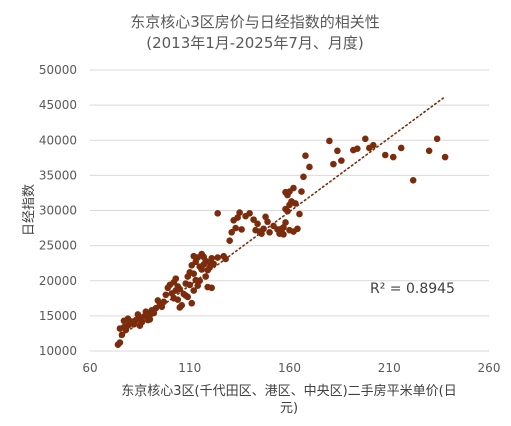 Image resolution: width=511 pixels, height=426 pixels. I want to click on y-tick-label: 50000, so click(58, 70).